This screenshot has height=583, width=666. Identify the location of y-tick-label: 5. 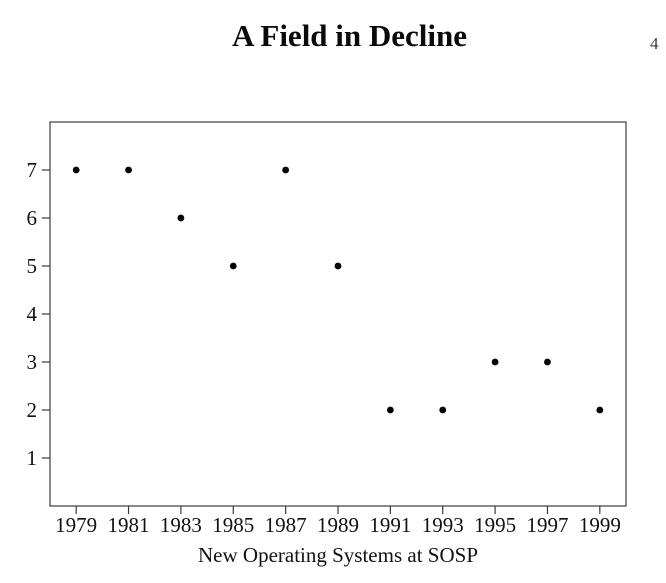
(32, 266).